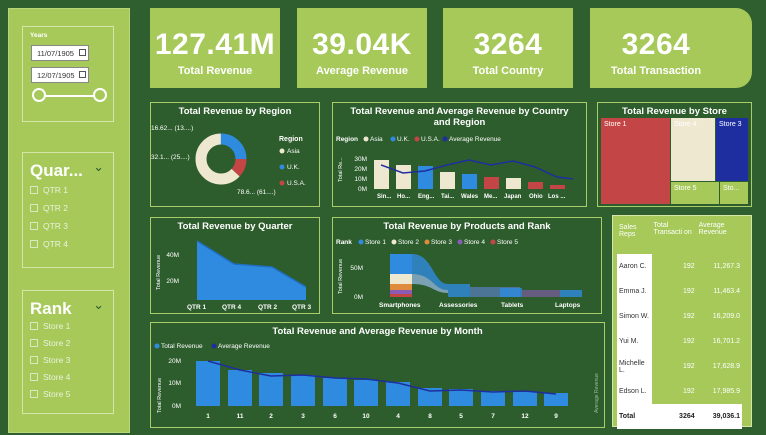 The height and width of the screenshot is (435, 766). I want to click on table-row: Emma J. 192 11,463.4, so click(679, 291).